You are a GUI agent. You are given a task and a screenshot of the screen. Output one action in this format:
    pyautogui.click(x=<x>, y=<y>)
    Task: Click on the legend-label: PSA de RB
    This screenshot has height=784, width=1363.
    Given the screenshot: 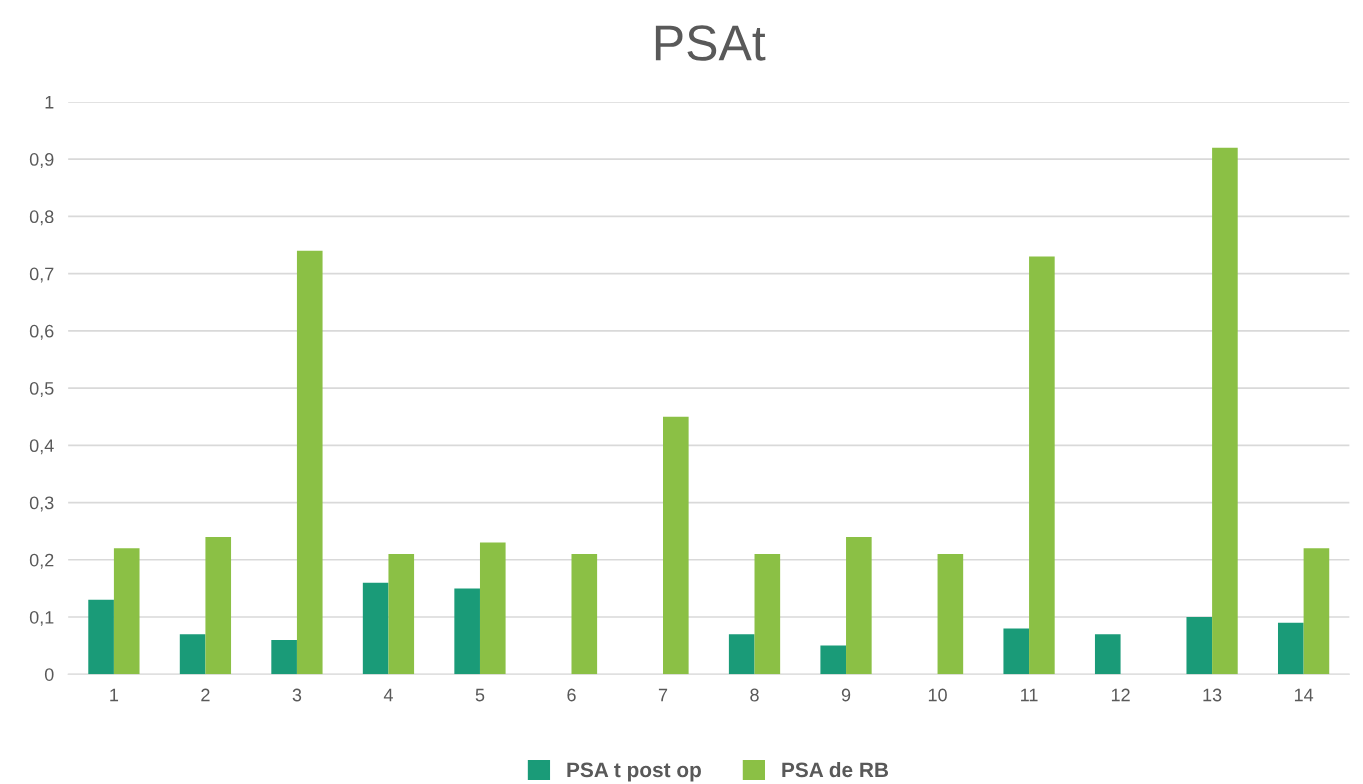 What is the action you would take?
    pyautogui.click(x=835, y=769)
    